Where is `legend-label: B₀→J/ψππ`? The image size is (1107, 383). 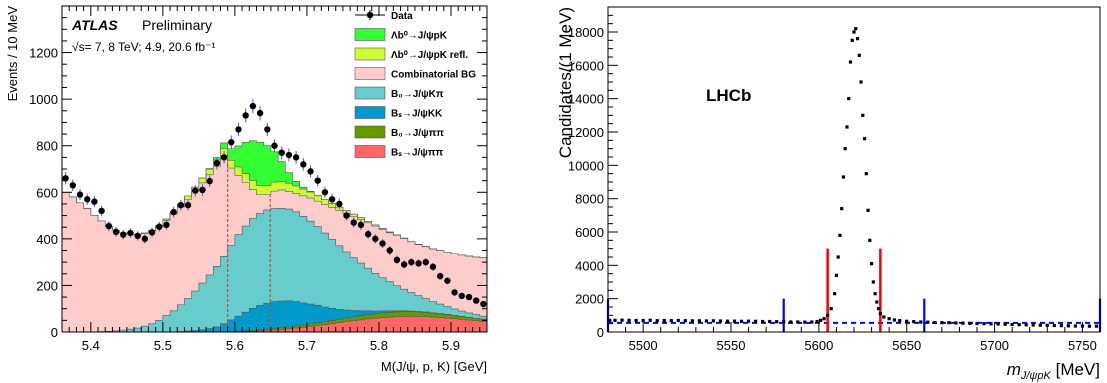 legend-label: B₀→J/ψππ is located at coordinates (417, 133).